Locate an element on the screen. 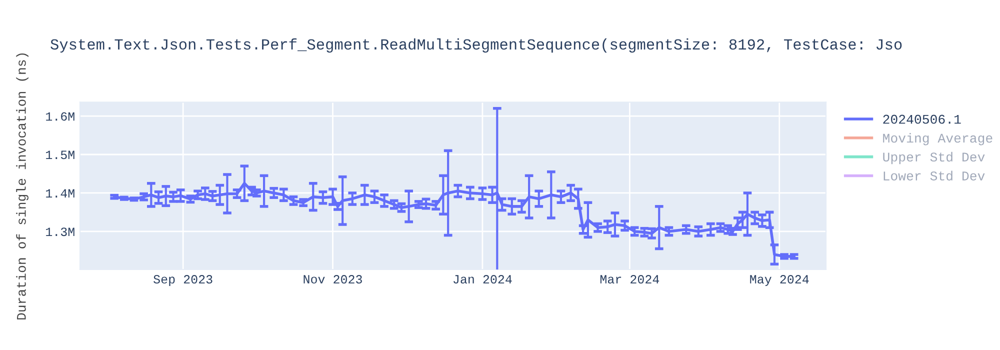 This screenshot has height=350, width=1000. x-tick-label: May 2024 is located at coordinates (779, 280).